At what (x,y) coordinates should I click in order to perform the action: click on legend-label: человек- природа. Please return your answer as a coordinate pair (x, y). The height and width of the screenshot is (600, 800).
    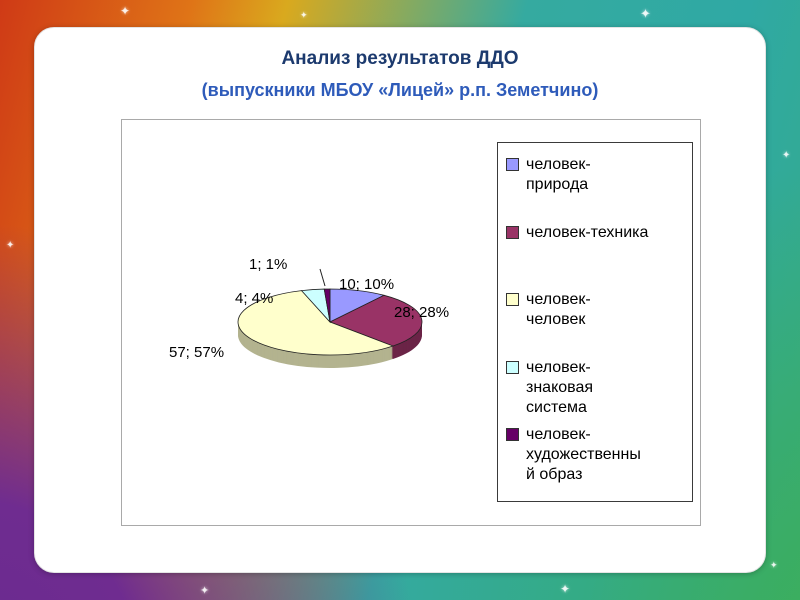
    Looking at the image, I should click on (558, 174).